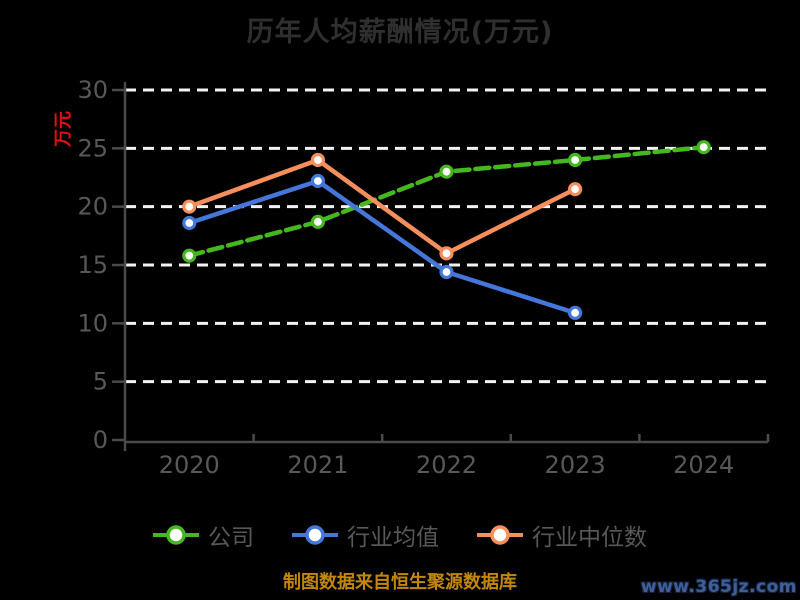 The width and height of the screenshot is (800, 600). What do you see at coordinates (703, 465) in the screenshot?
I see `x-tick-label-2024: 2024` at bounding box center [703, 465].